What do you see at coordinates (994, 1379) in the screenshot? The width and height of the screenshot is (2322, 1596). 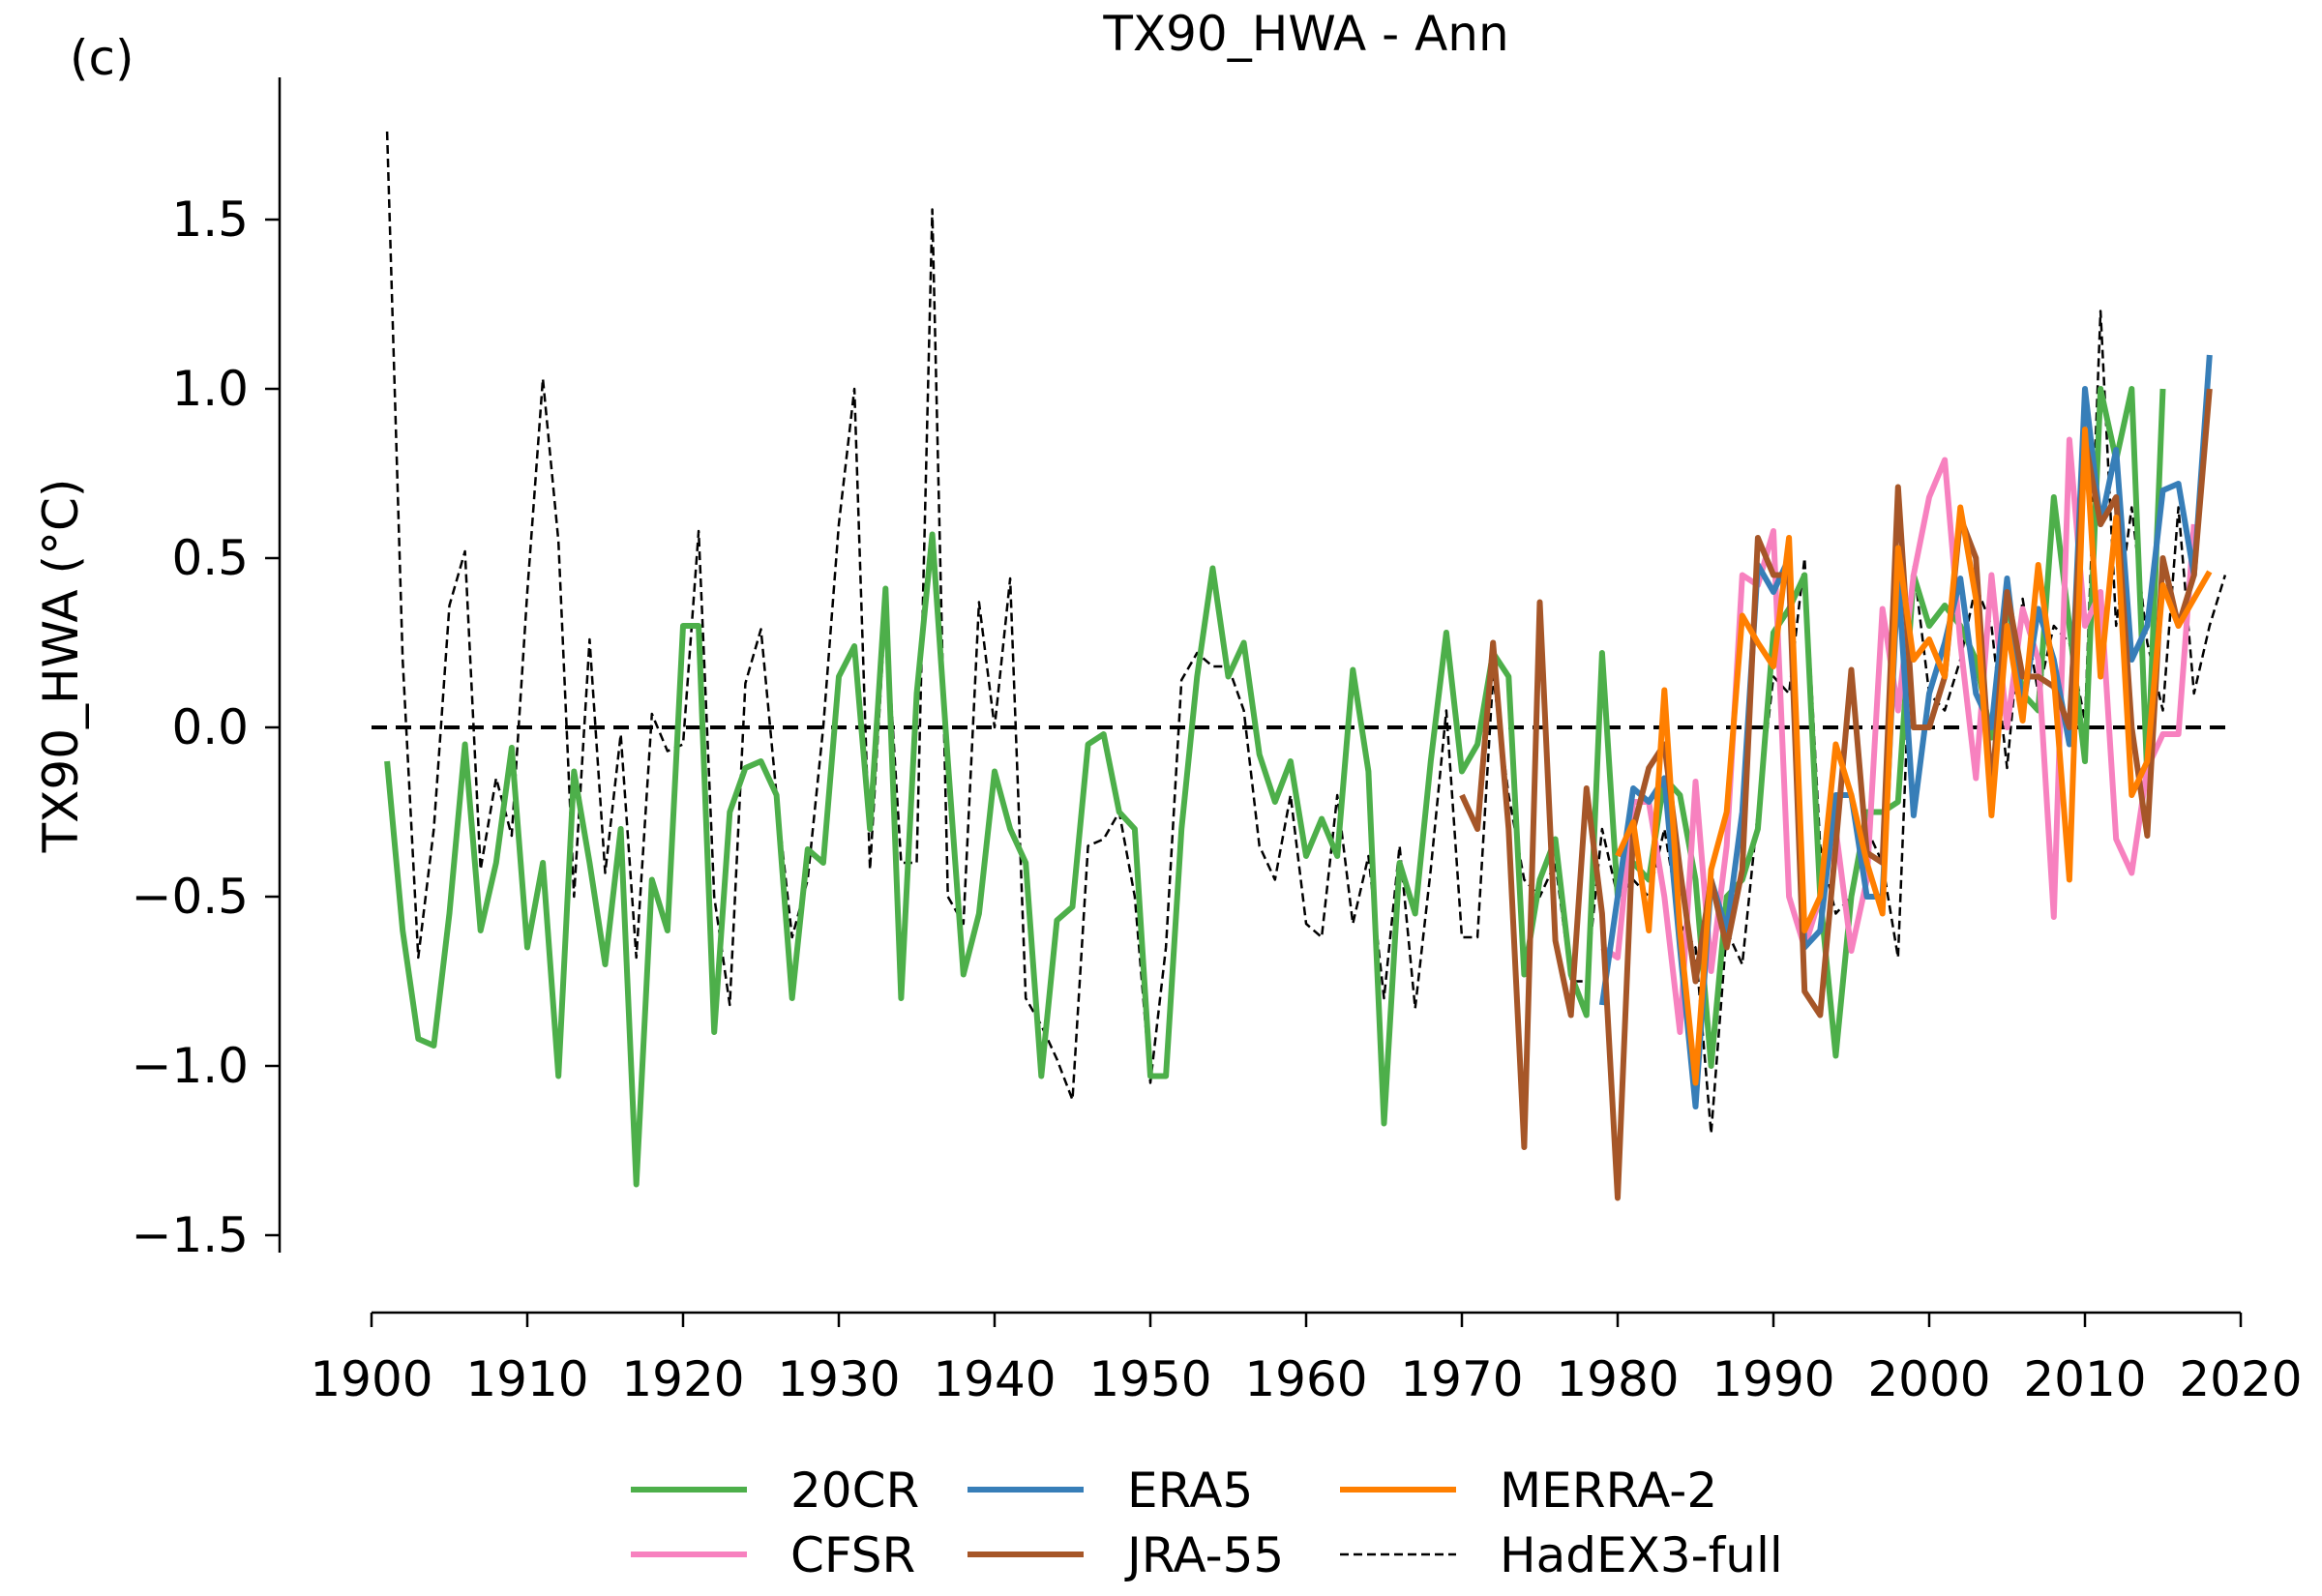 I see `x-tick-label: 1940` at bounding box center [994, 1379].